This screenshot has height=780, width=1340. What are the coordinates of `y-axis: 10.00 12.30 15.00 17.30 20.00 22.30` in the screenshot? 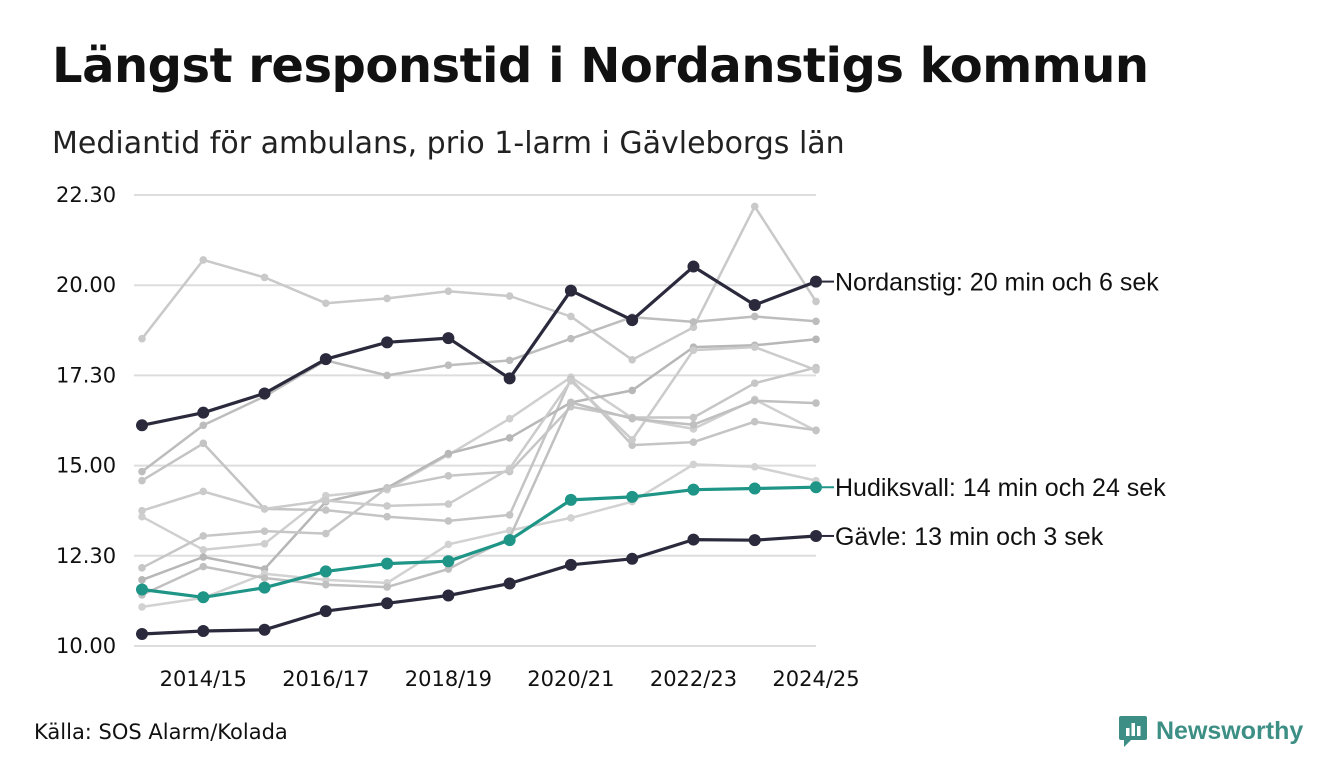 It's located at (86, 420).